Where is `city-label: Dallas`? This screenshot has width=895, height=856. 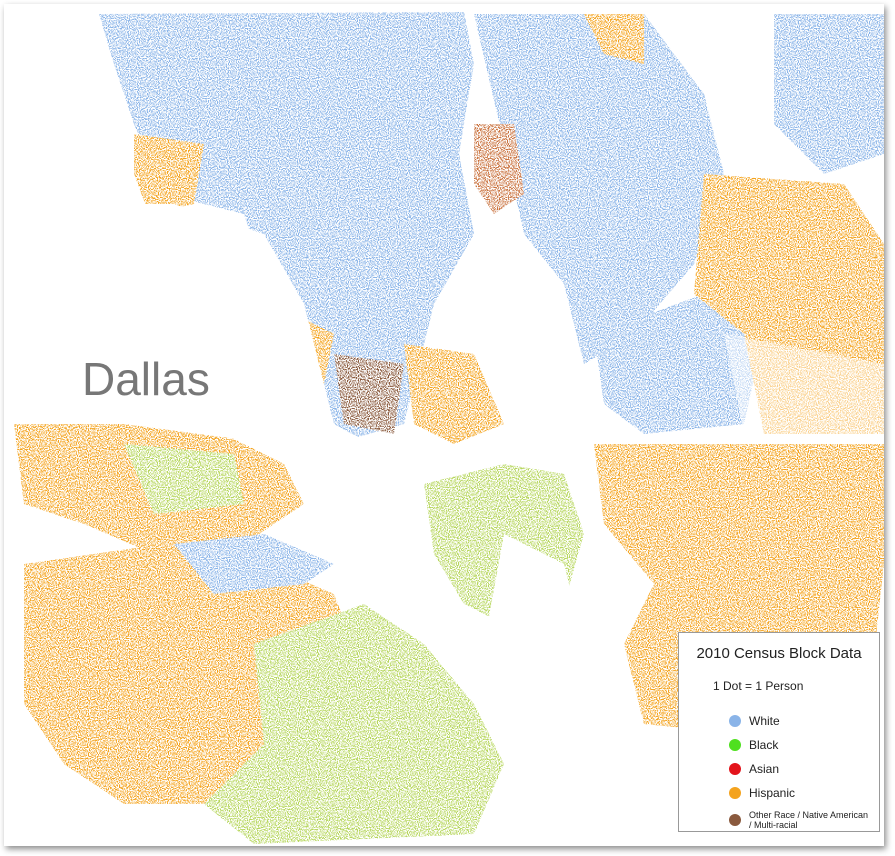 city-label: Dallas is located at coordinates (146, 379).